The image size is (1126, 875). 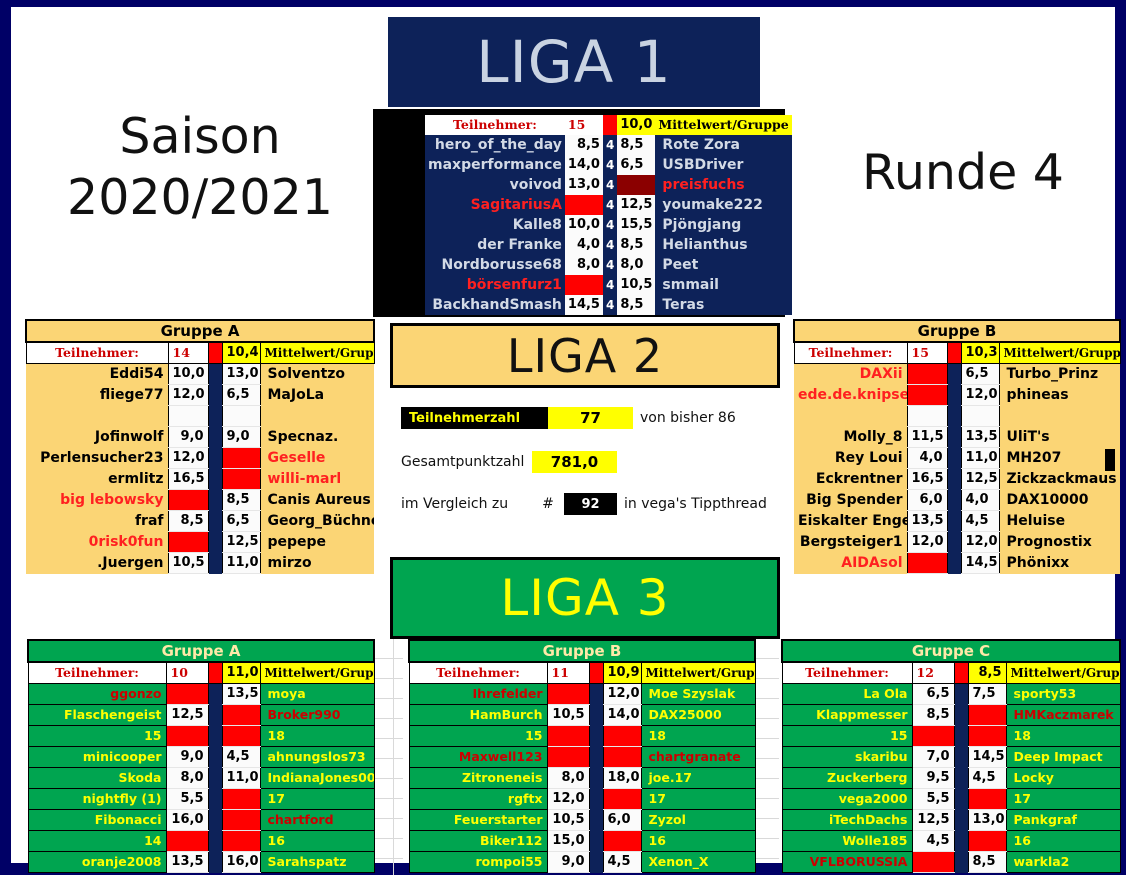 What do you see at coordinates (957, 563) in the screenshot?
I see `table-row: AIDAsol 14,5 Phönixx` at bounding box center [957, 563].